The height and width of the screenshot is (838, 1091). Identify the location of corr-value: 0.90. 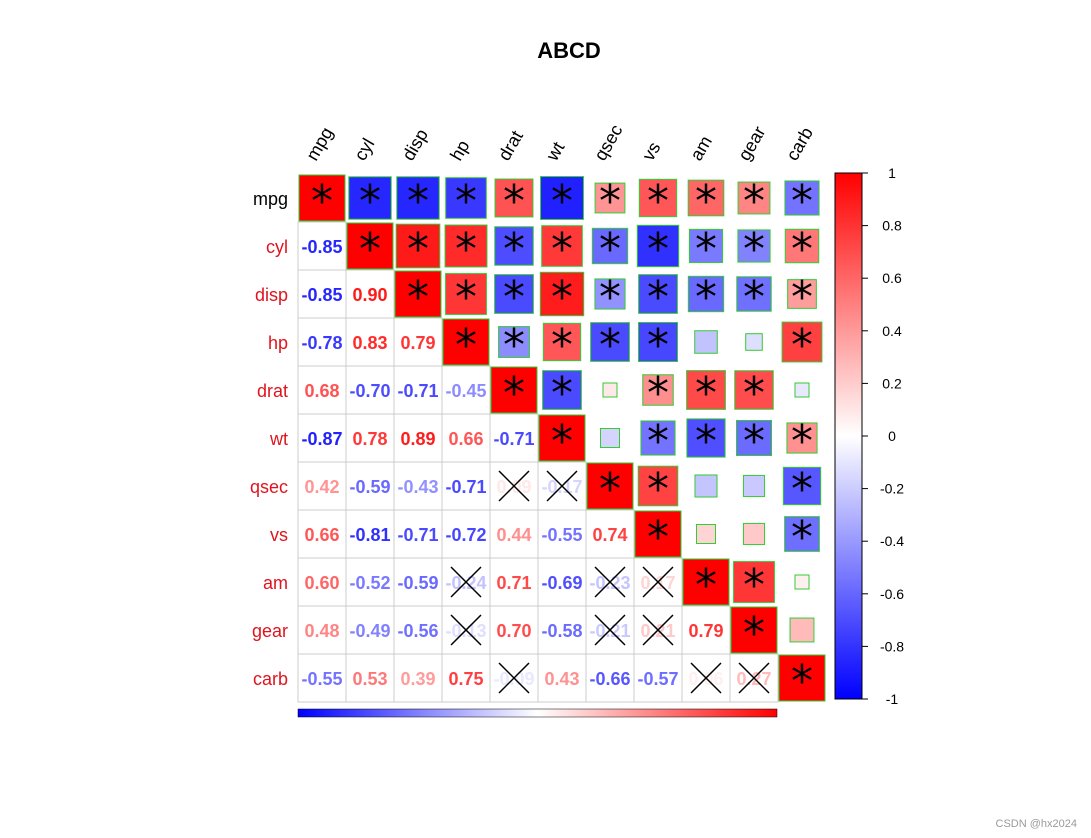
(369, 295).